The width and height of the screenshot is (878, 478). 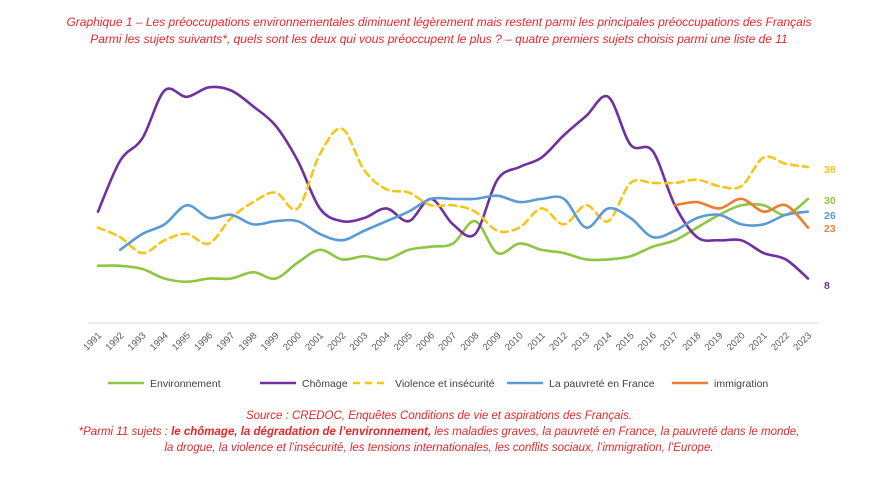 What do you see at coordinates (827, 286) in the screenshot?
I see `end-label-chomage: 8` at bounding box center [827, 286].